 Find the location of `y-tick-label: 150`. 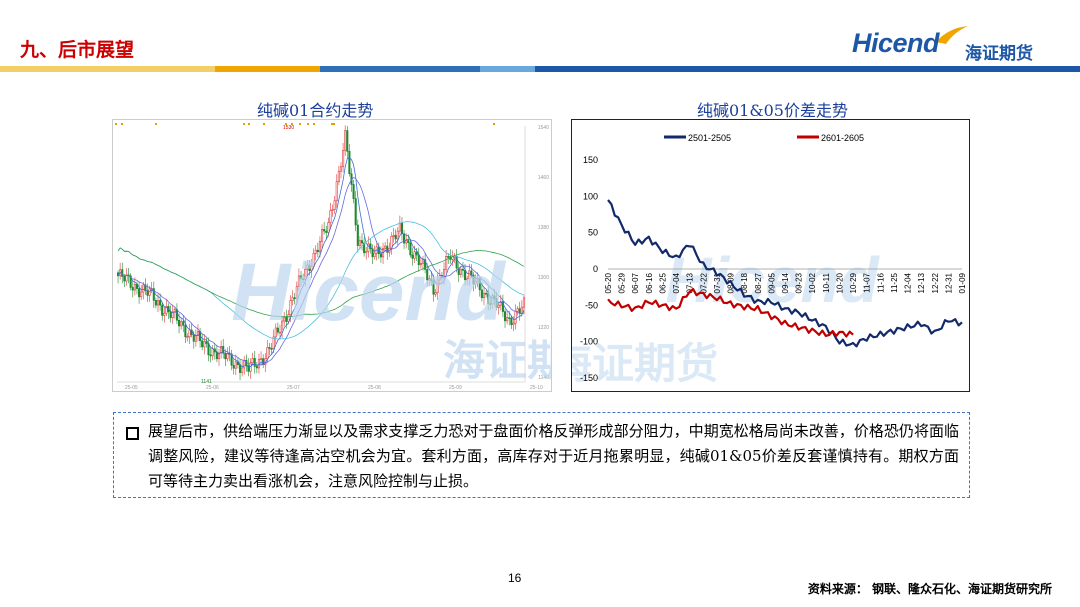

y-tick-label: 150 is located at coordinates (590, 160).